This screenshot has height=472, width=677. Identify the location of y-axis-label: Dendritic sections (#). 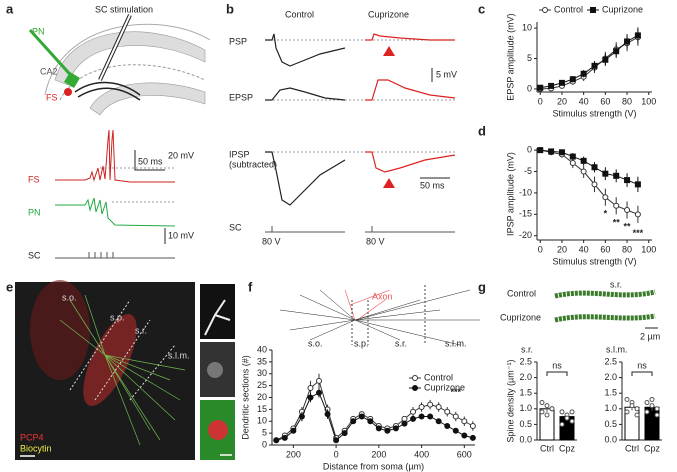
(245, 397).